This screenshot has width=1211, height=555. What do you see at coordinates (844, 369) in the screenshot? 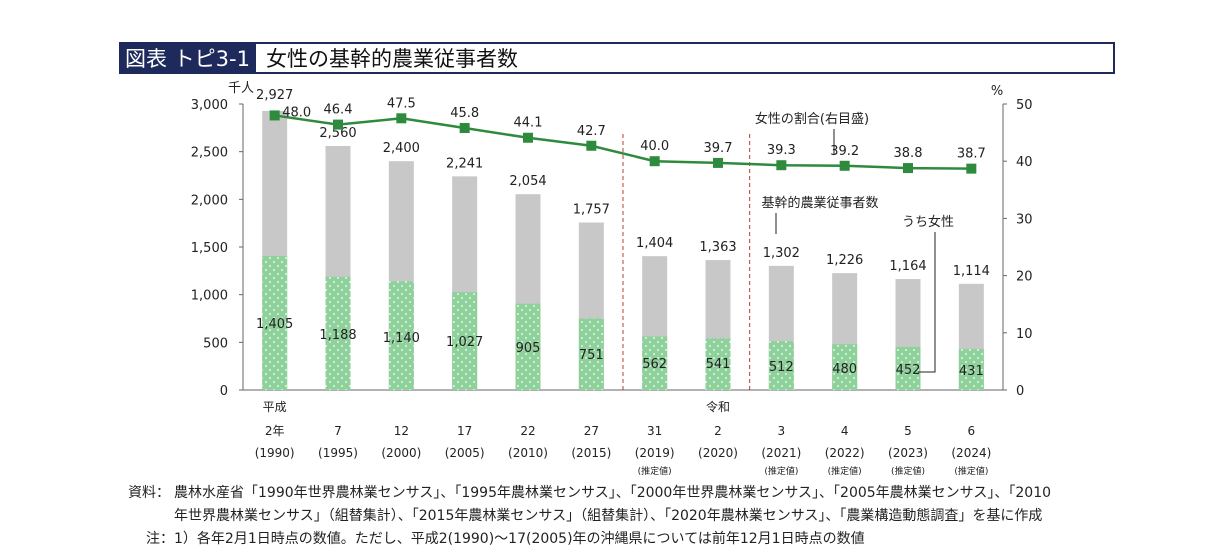
I see `female-value-label: 480` at bounding box center [844, 369].